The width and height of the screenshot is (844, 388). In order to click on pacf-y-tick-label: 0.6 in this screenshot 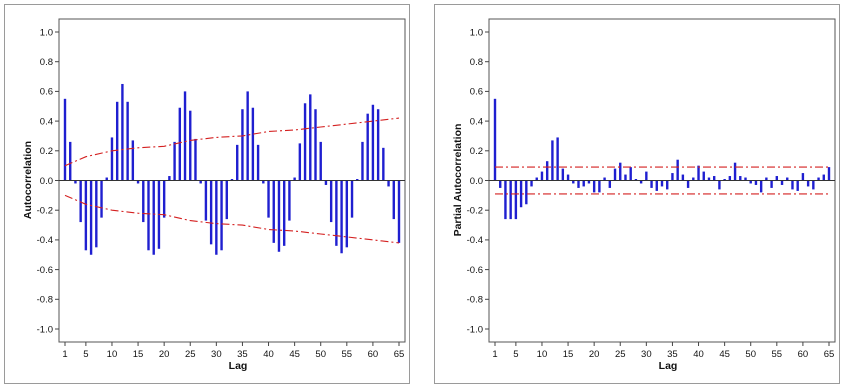, I will do `click(476, 92)`.